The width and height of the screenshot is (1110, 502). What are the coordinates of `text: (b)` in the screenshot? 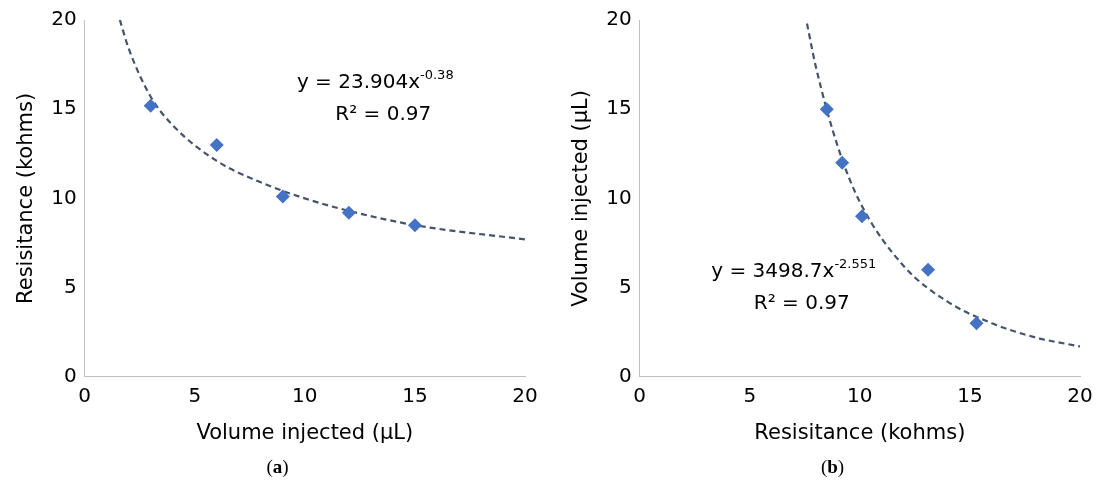 It's located at (832, 467).